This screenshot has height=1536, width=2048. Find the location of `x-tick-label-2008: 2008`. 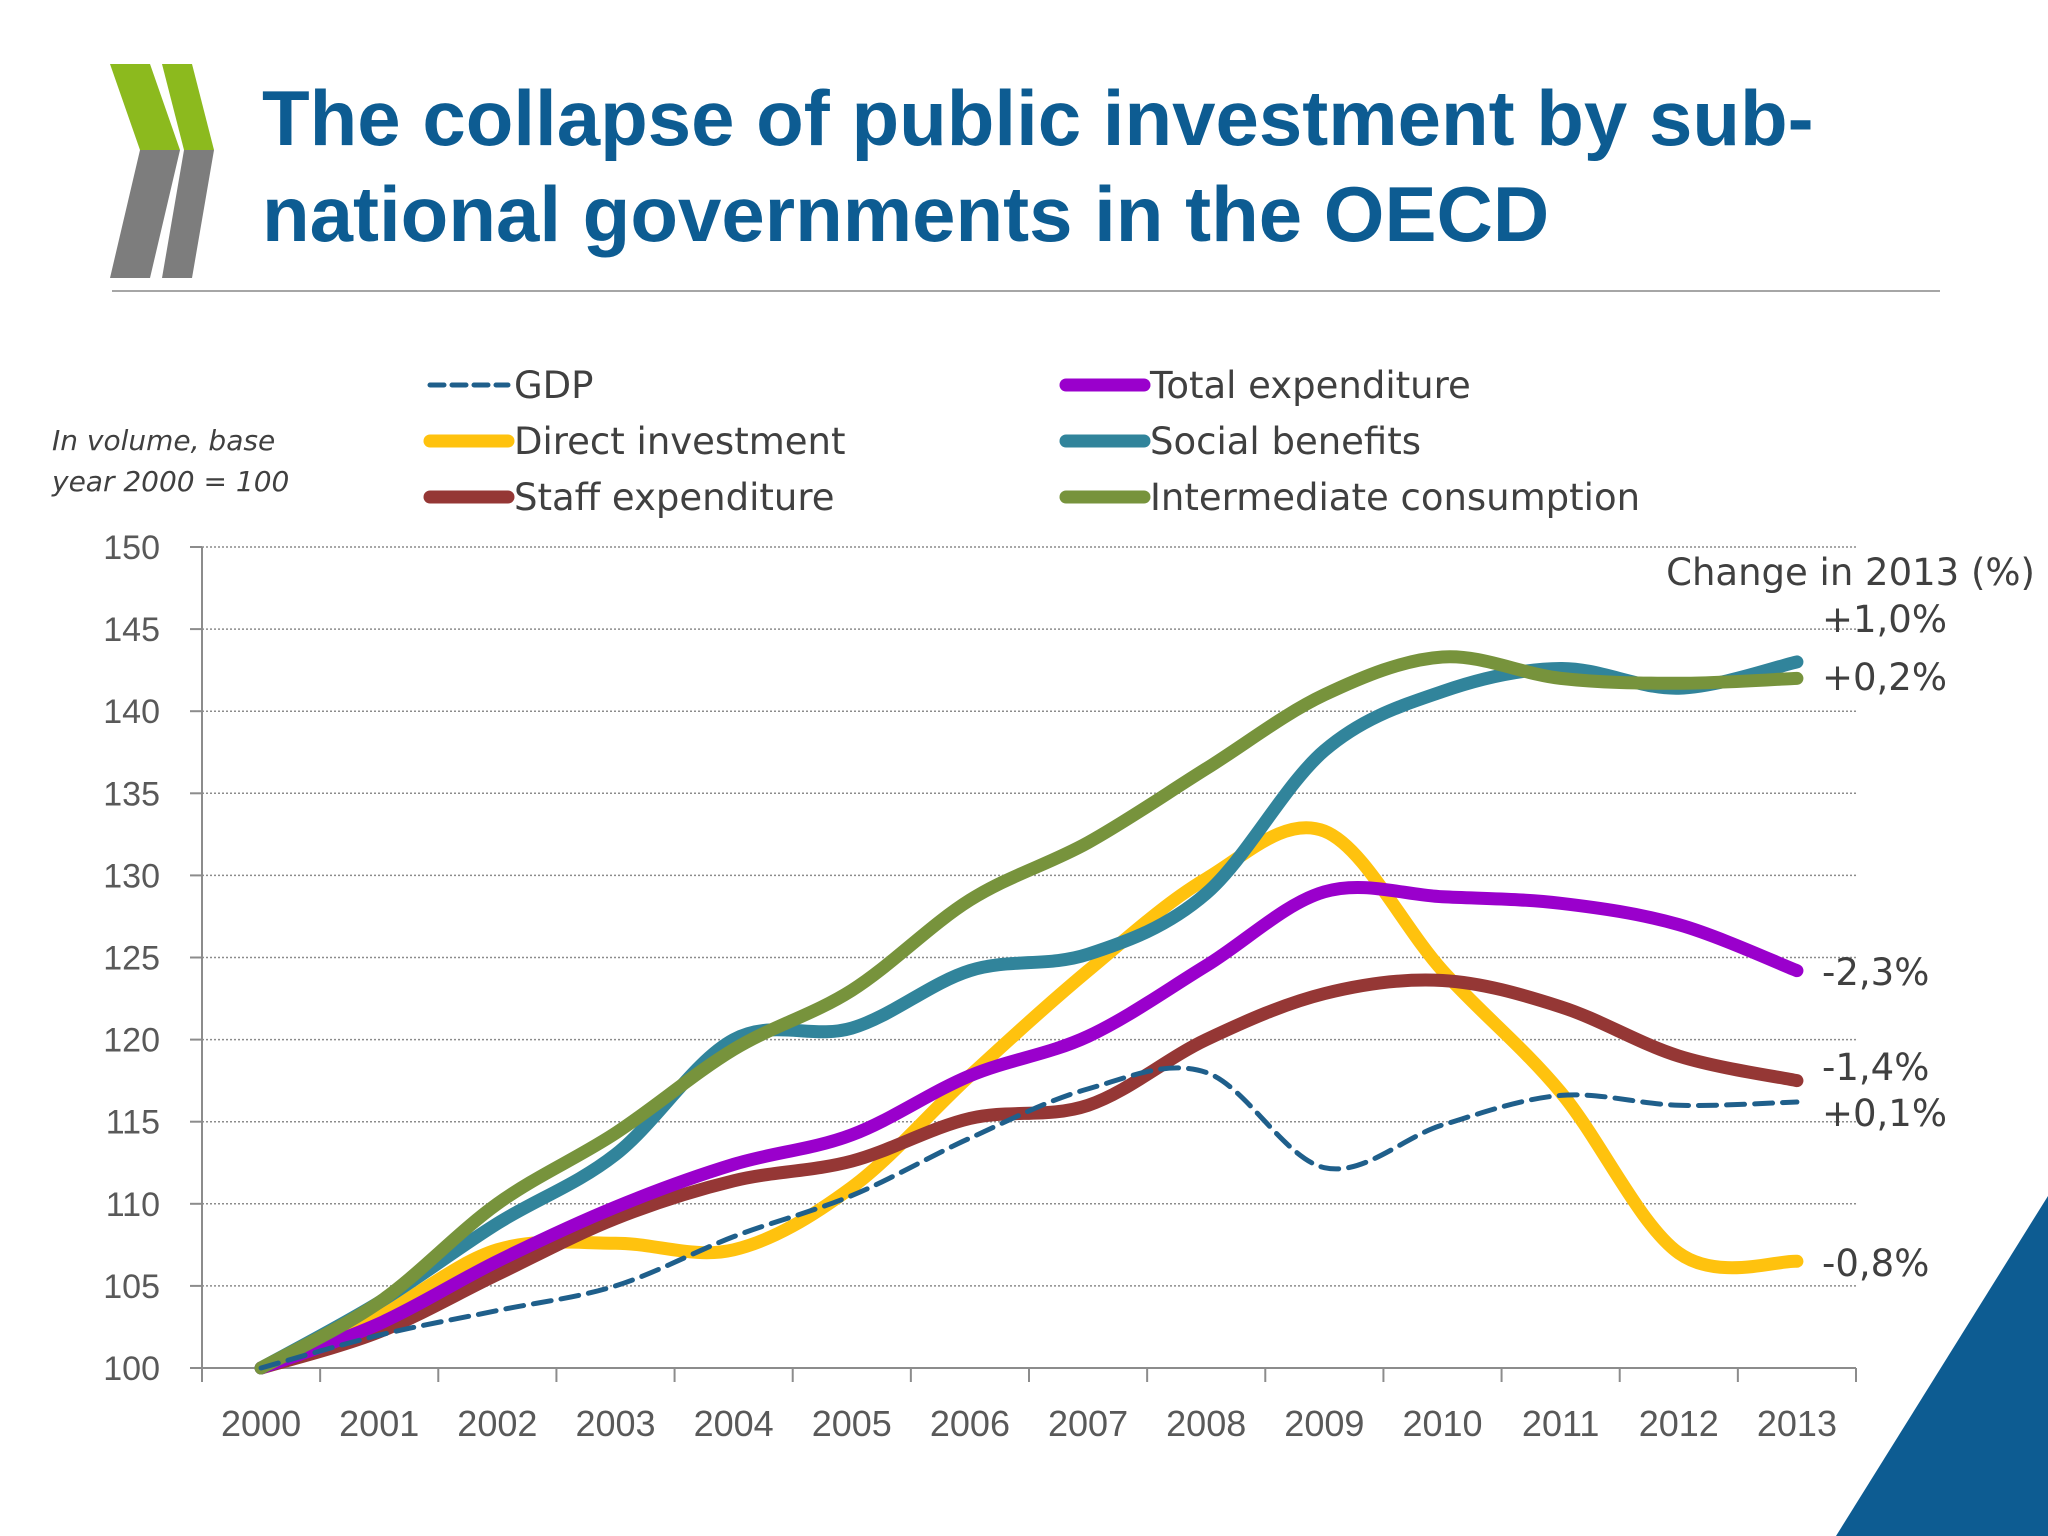

x-tick-label-2008: 2008 is located at coordinates (1206, 1423).